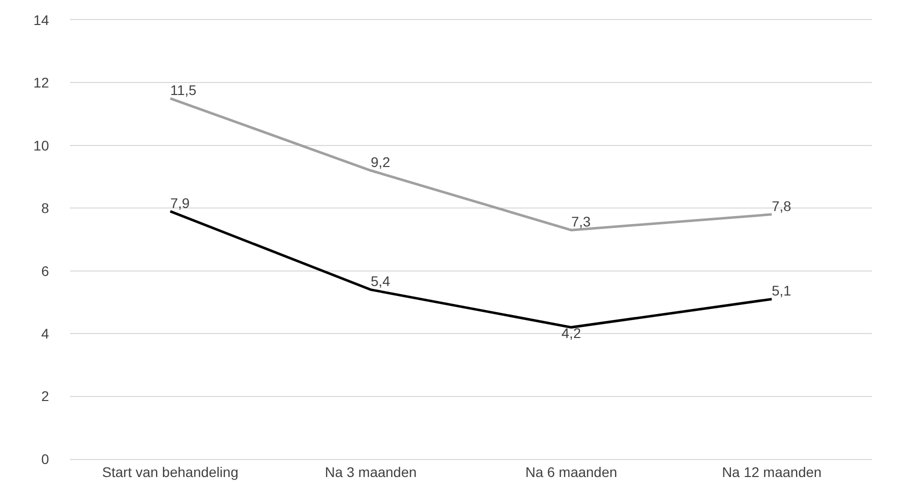 The height and width of the screenshot is (504, 907). I want to click on data-label: 5,4, so click(380, 281).